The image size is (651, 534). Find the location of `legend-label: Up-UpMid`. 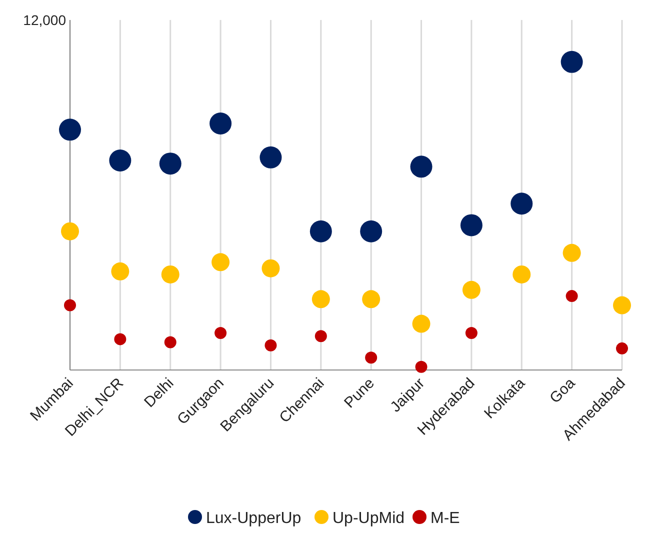

legend-label: Up-UpMid is located at coordinates (368, 518).